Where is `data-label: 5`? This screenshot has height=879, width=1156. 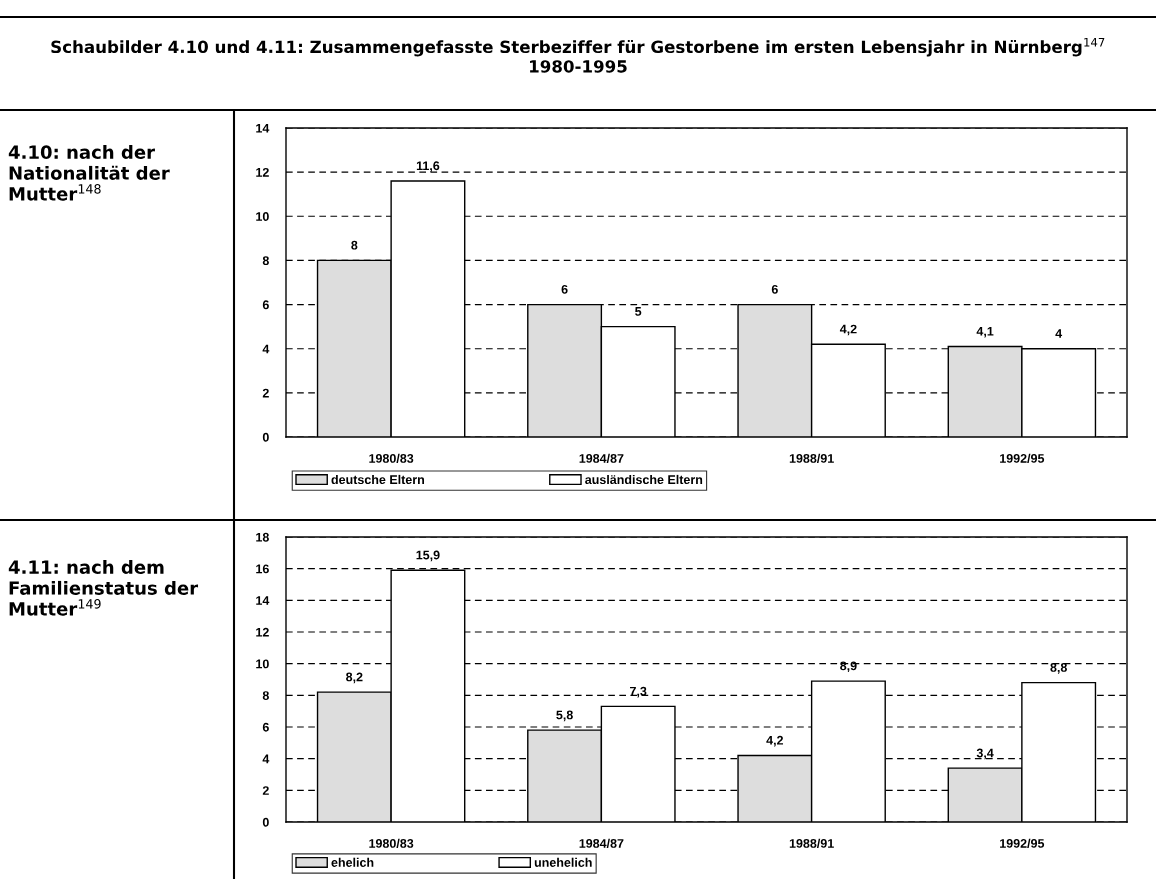 data-label: 5 is located at coordinates (638, 311).